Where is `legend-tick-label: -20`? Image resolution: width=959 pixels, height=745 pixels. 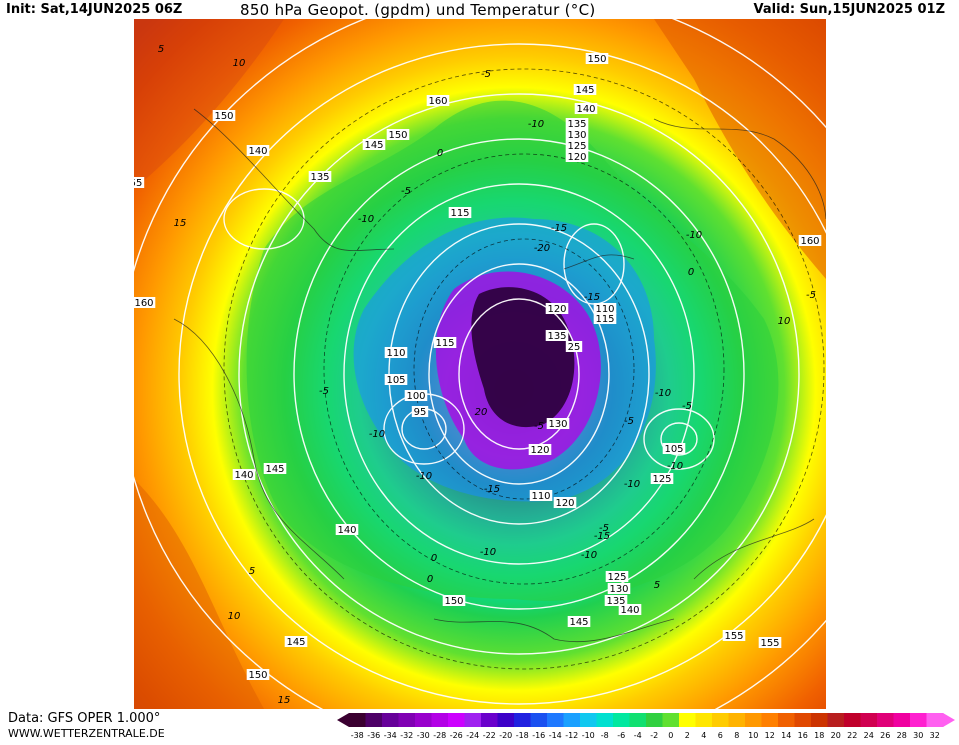
legend-tick-label: -20 is located at coordinates (505, 735).